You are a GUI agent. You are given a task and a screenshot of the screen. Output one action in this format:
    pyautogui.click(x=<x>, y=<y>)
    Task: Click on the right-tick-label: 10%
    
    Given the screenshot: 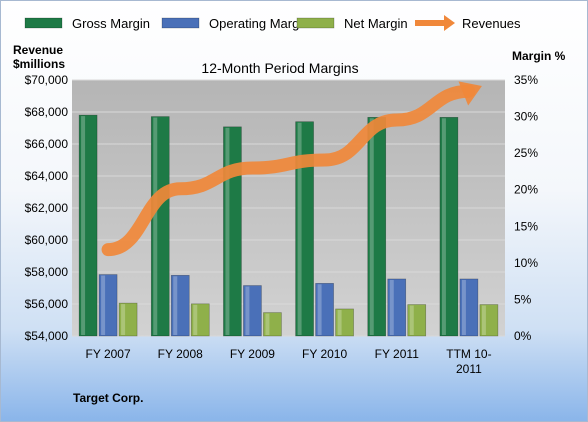 What is the action you would take?
    pyautogui.click(x=526, y=263)
    